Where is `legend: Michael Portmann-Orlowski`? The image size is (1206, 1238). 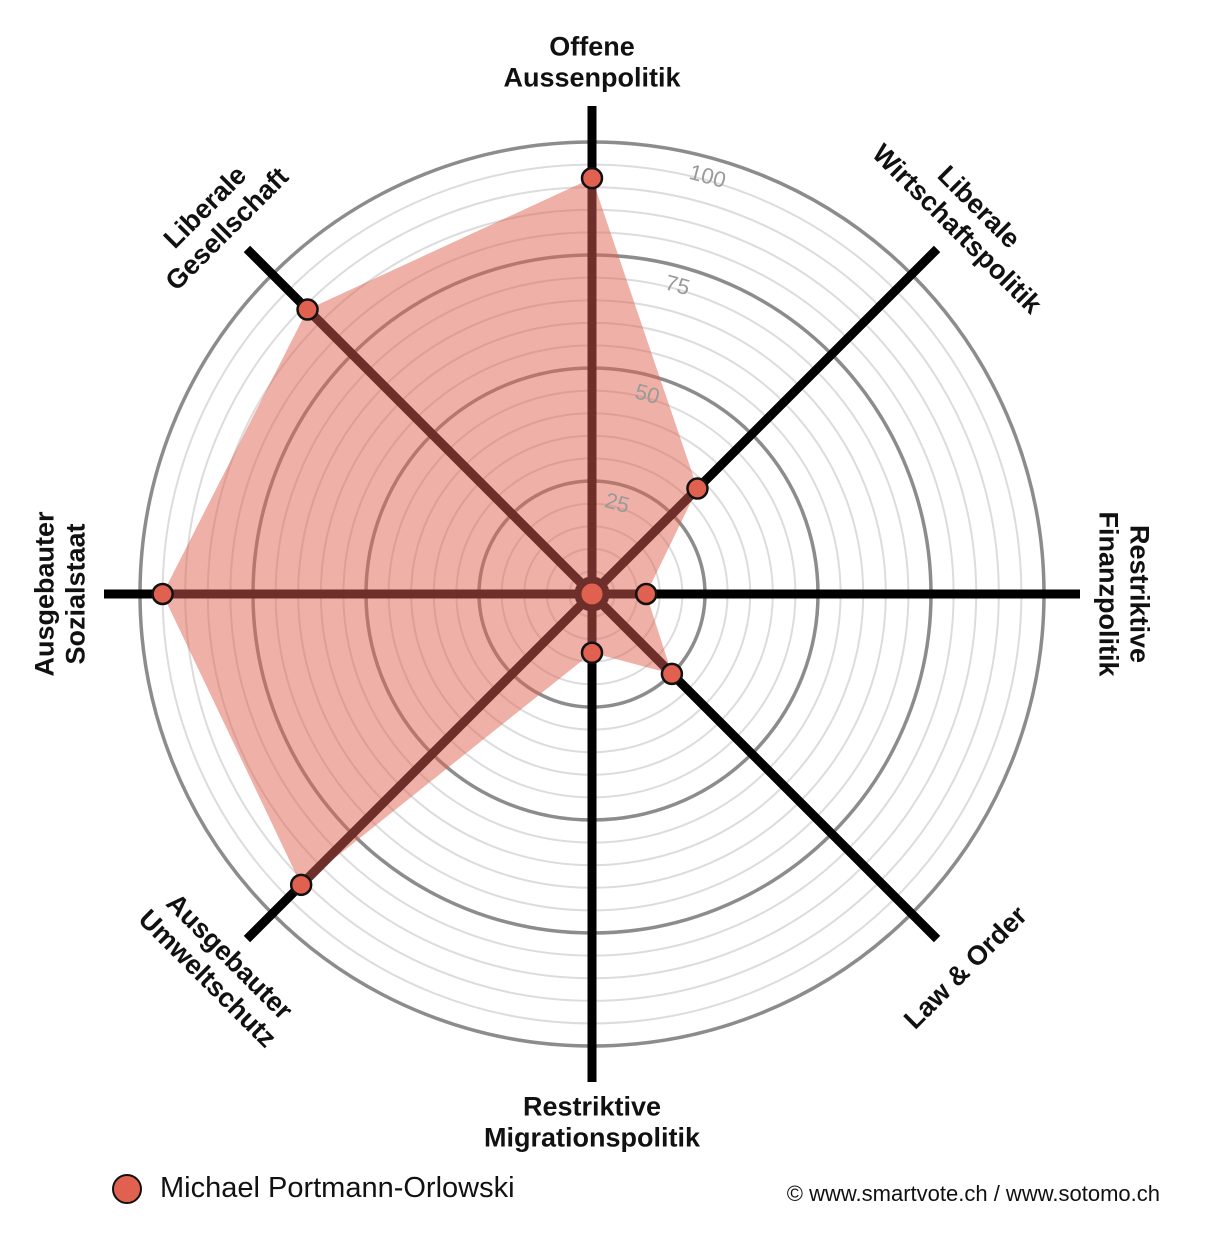 legend: Michael Portmann-Orlowski is located at coordinates (313, 1188).